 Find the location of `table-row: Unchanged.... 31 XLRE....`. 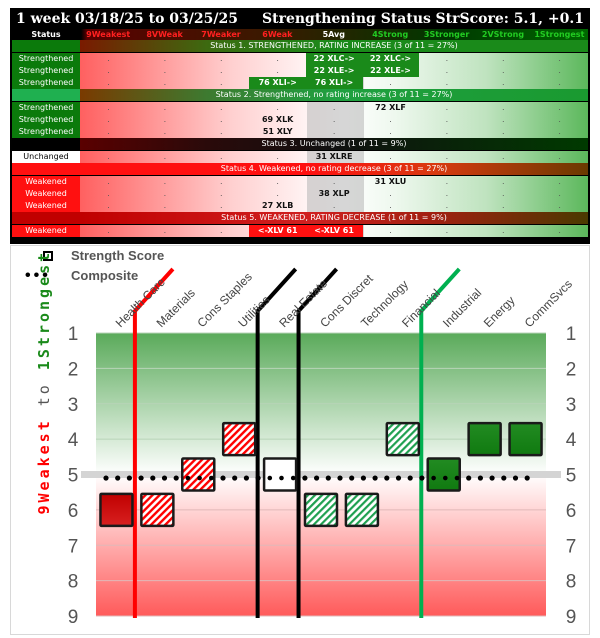

table-row: Unchanged.... 31 XLRE.... is located at coordinates (300, 157).